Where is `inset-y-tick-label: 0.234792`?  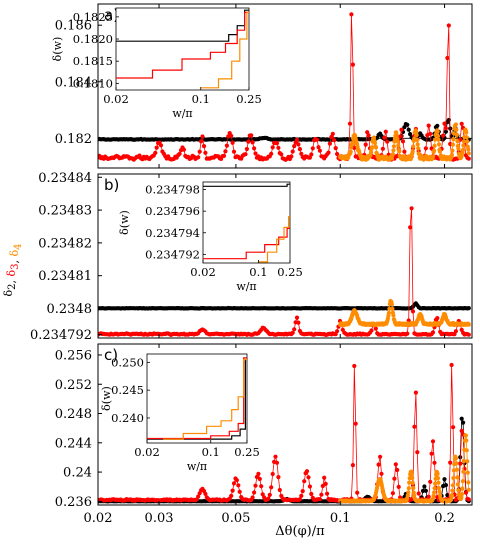 inset-y-tick-label: 0.234792 is located at coordinates (172, 254).